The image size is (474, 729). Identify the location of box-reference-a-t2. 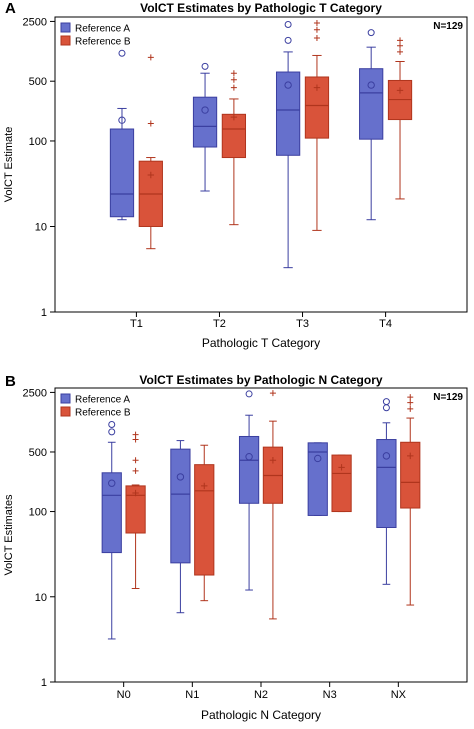
(205, 127).